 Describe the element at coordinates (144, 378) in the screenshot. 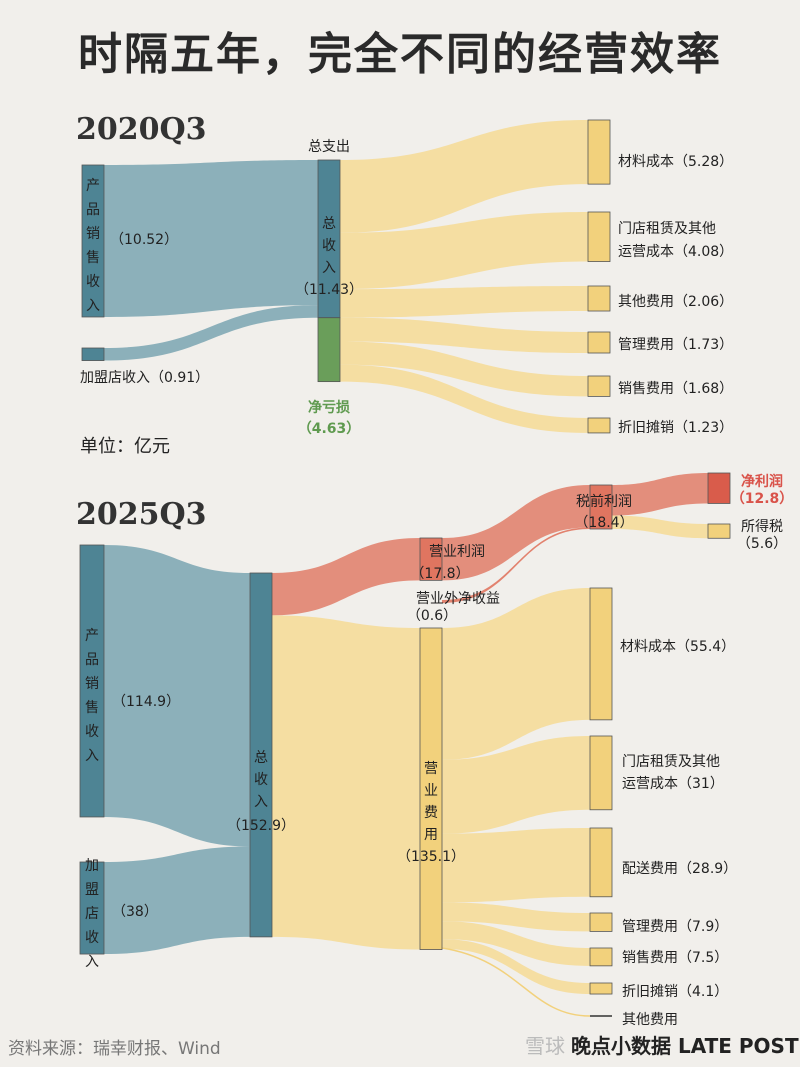

I see `label-franchise: 加盟店收入（0.91）` at that location.